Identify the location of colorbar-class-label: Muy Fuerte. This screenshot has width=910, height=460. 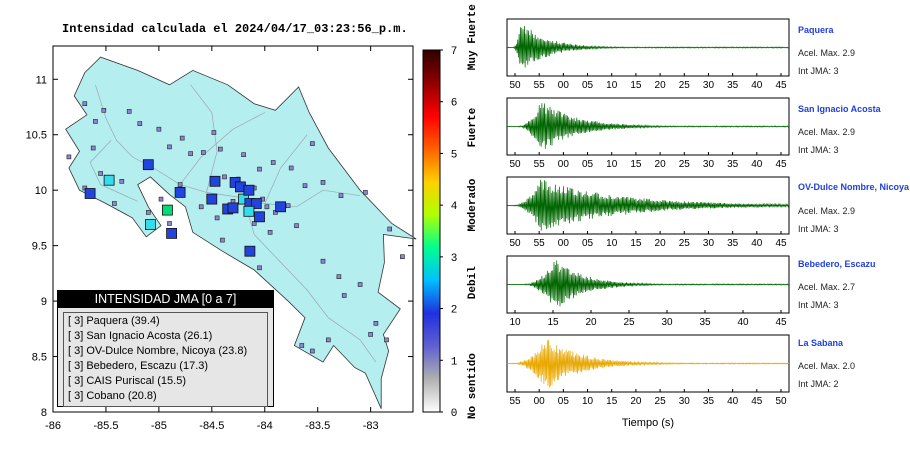
(473, 37).